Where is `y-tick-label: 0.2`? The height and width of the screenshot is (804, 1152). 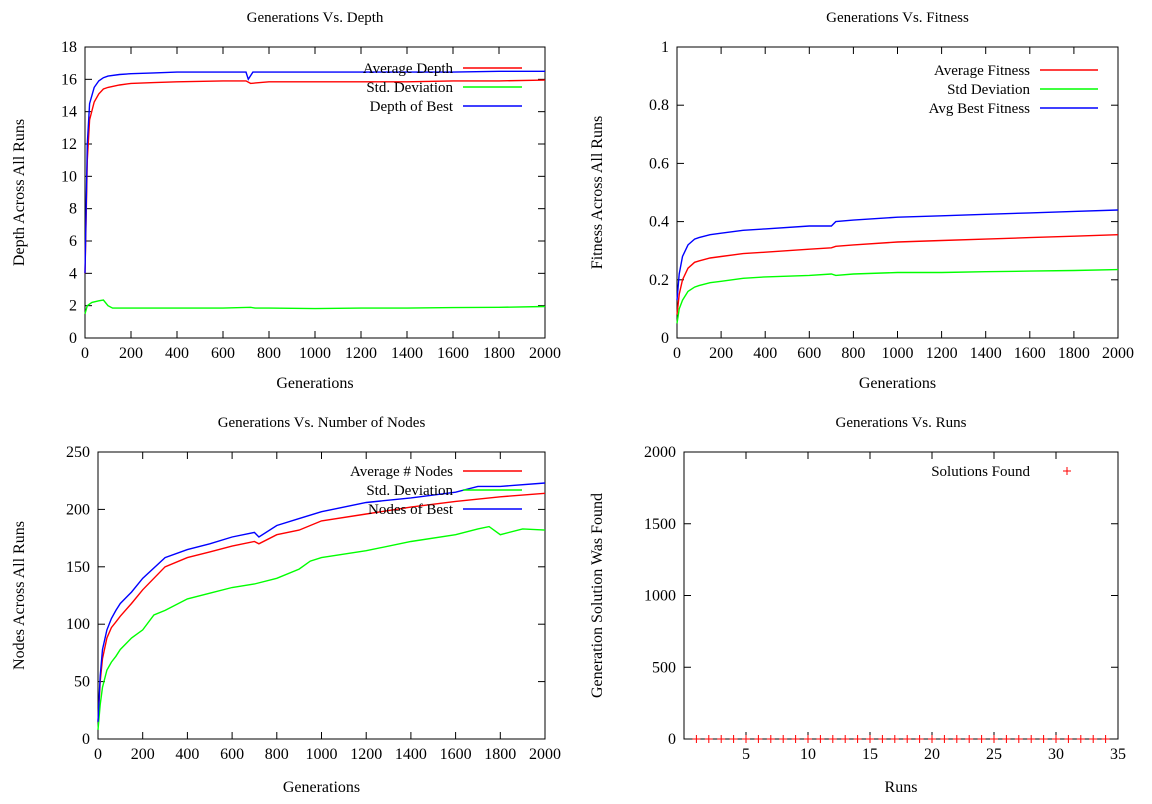
y-tick-label: 0.2 is located at coordinates (659, 280).